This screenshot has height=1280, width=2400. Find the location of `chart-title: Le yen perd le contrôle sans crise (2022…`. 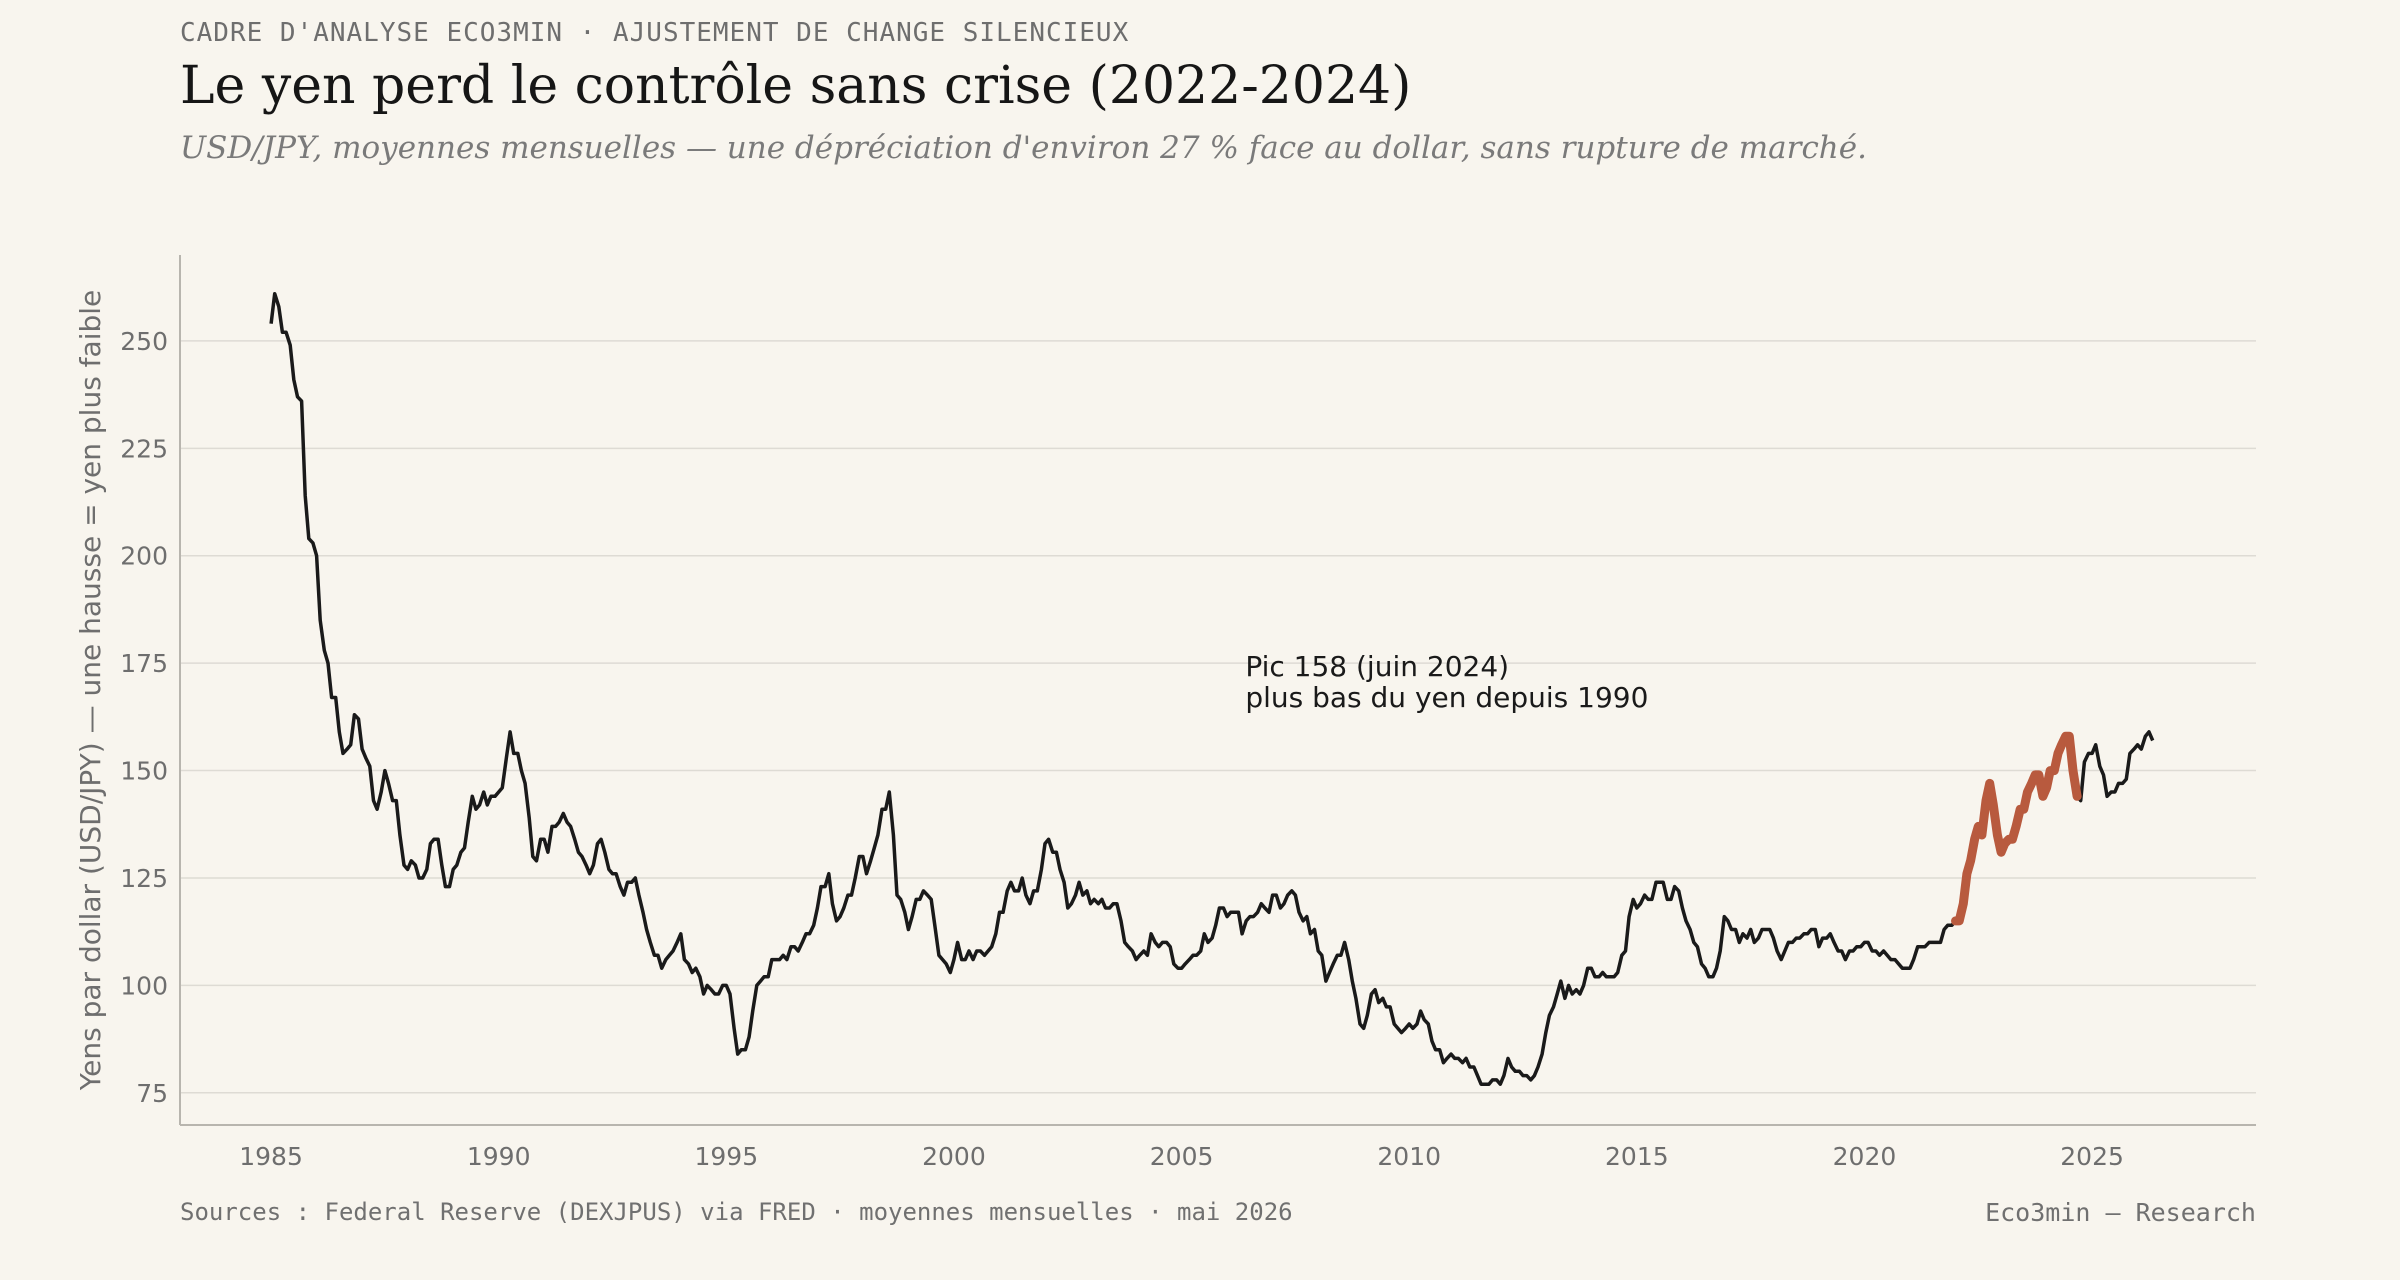

chart-title: Le yen perd le contrôle sans crise (2022… is located at coordinates (796, 86).